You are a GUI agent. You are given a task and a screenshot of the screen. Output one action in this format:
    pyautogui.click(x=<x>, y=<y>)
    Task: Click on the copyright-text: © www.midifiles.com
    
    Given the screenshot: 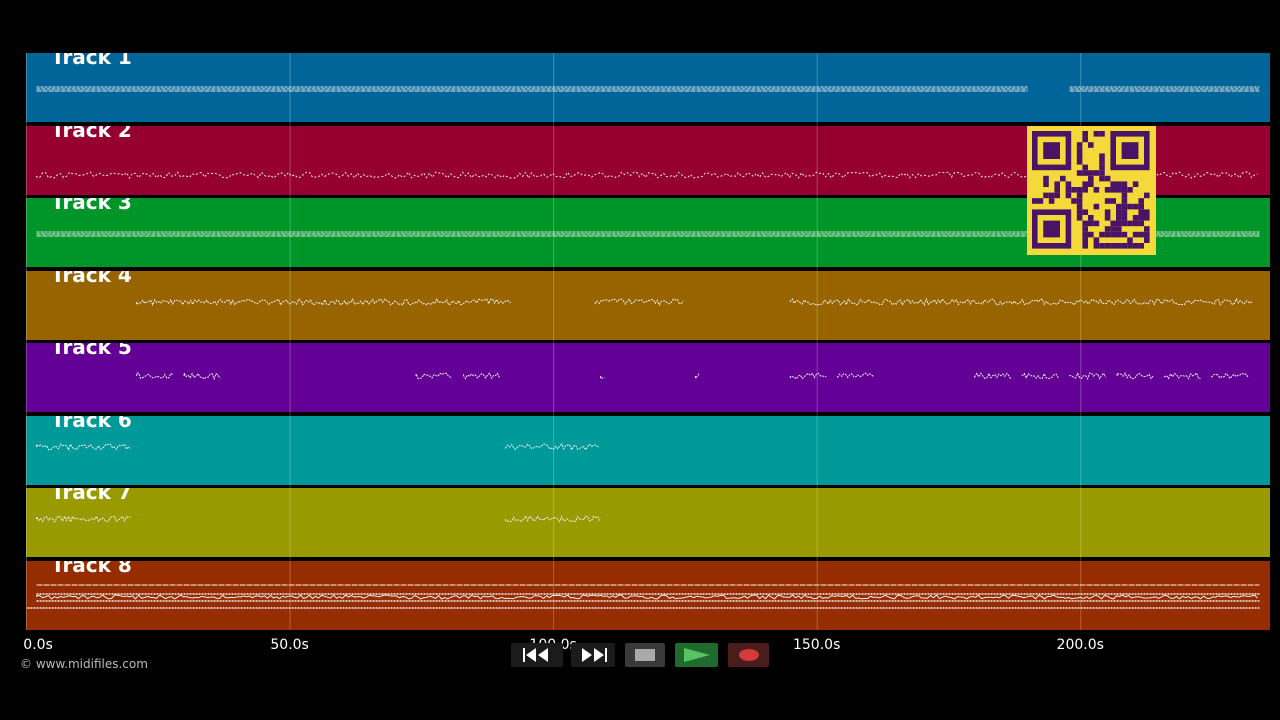 What is the action you would take?
    pyautogui.click(x=84, y=664)
    